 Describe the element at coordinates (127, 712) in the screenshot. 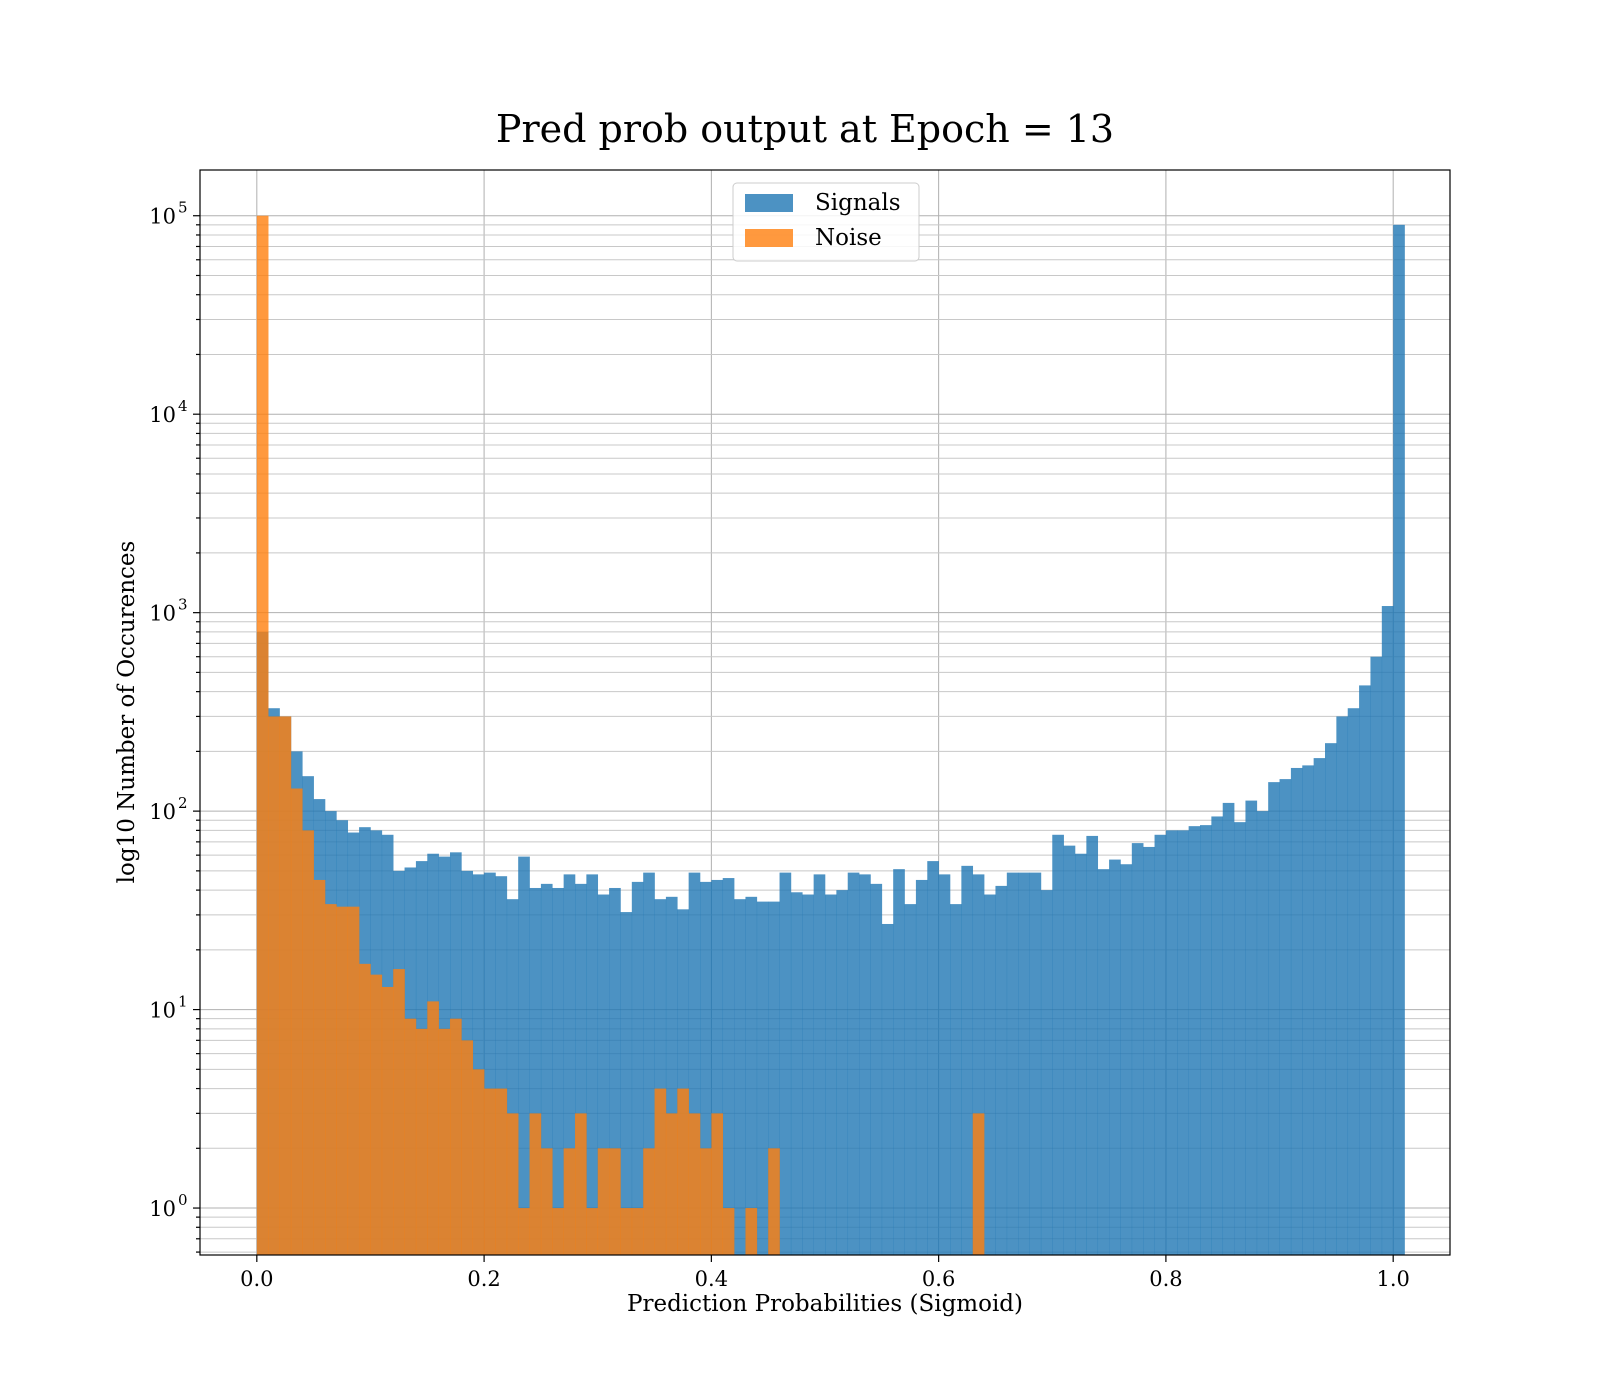

I see `y-axis-label: log10 Number of Occurences` at that location.